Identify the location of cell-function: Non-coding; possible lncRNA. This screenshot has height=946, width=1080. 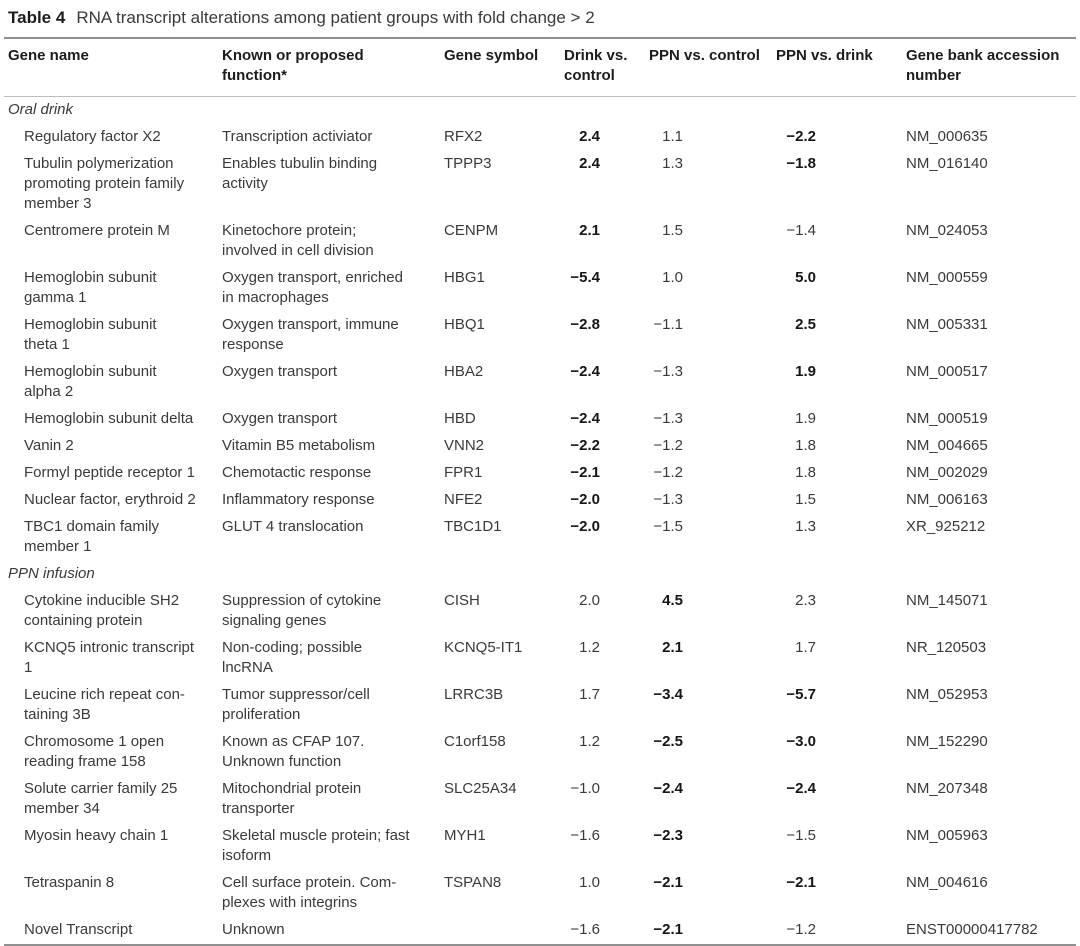
(292, 657).